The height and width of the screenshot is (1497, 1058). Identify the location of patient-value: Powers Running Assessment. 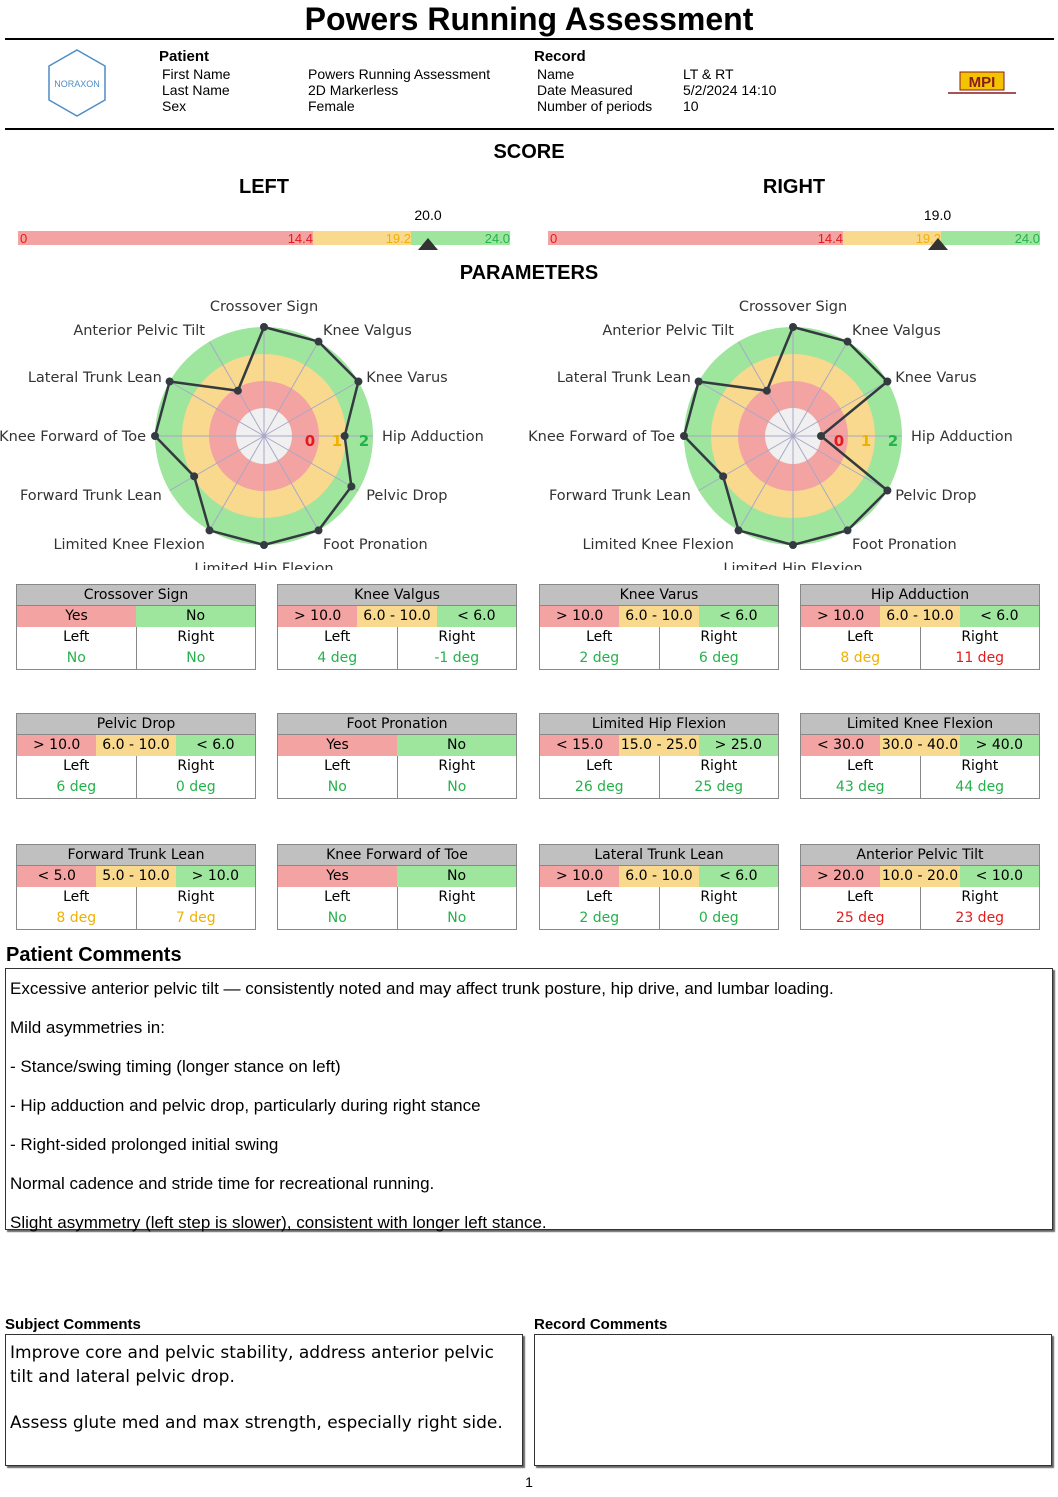
(399, 74).